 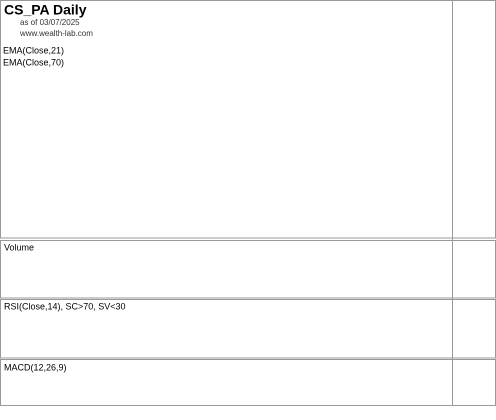 I want to click on source: www.wealth-lab.com, so click(x=56, y=33).